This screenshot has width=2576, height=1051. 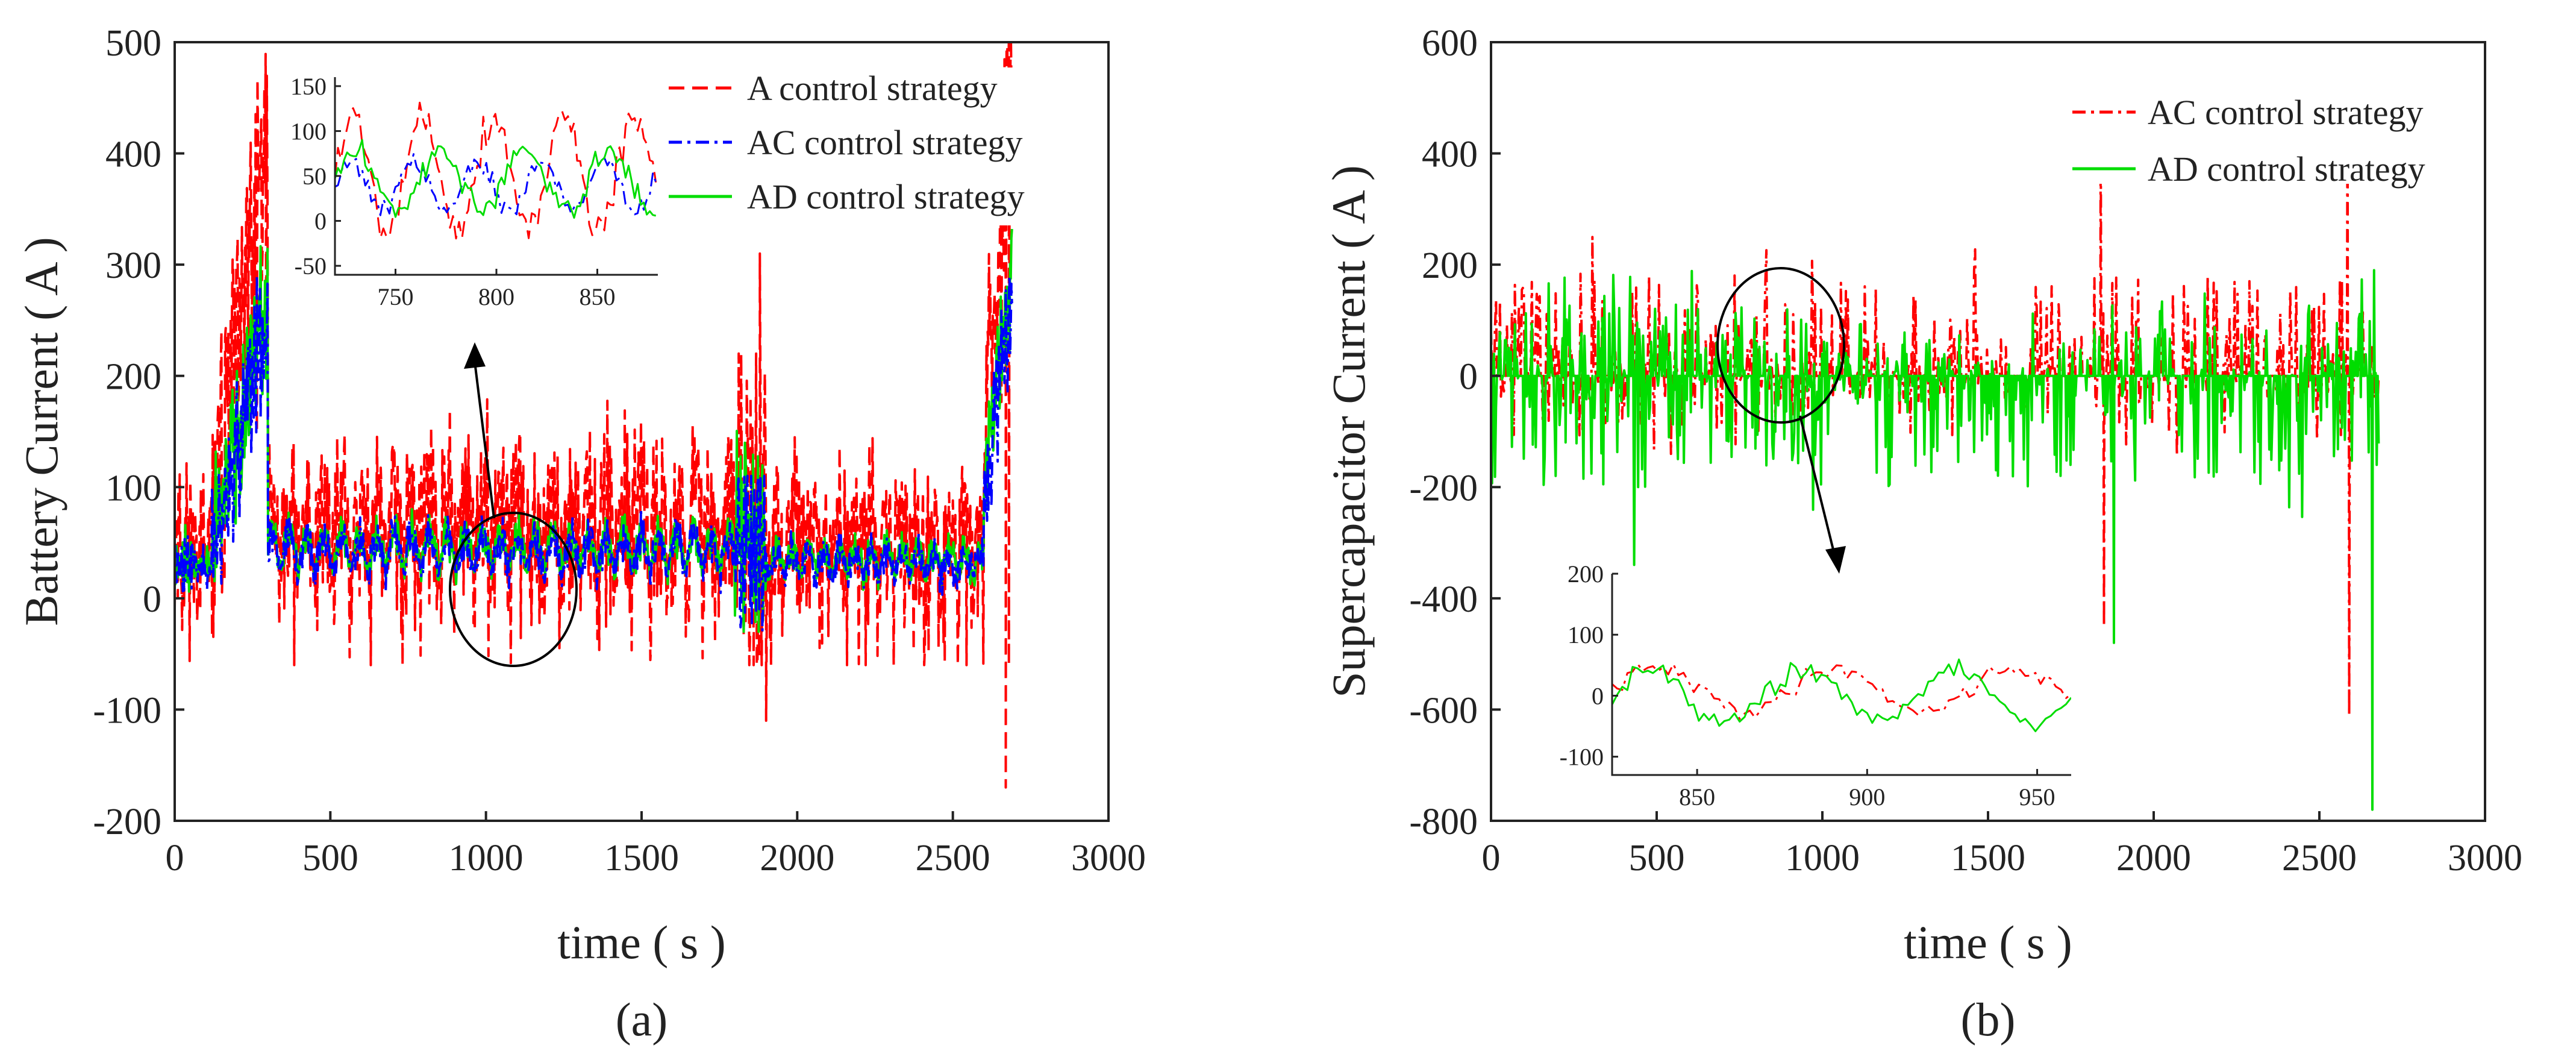 I want to click on panel-b-legend: AC control strategy AD control strategy, so click(x=2277, y=135).